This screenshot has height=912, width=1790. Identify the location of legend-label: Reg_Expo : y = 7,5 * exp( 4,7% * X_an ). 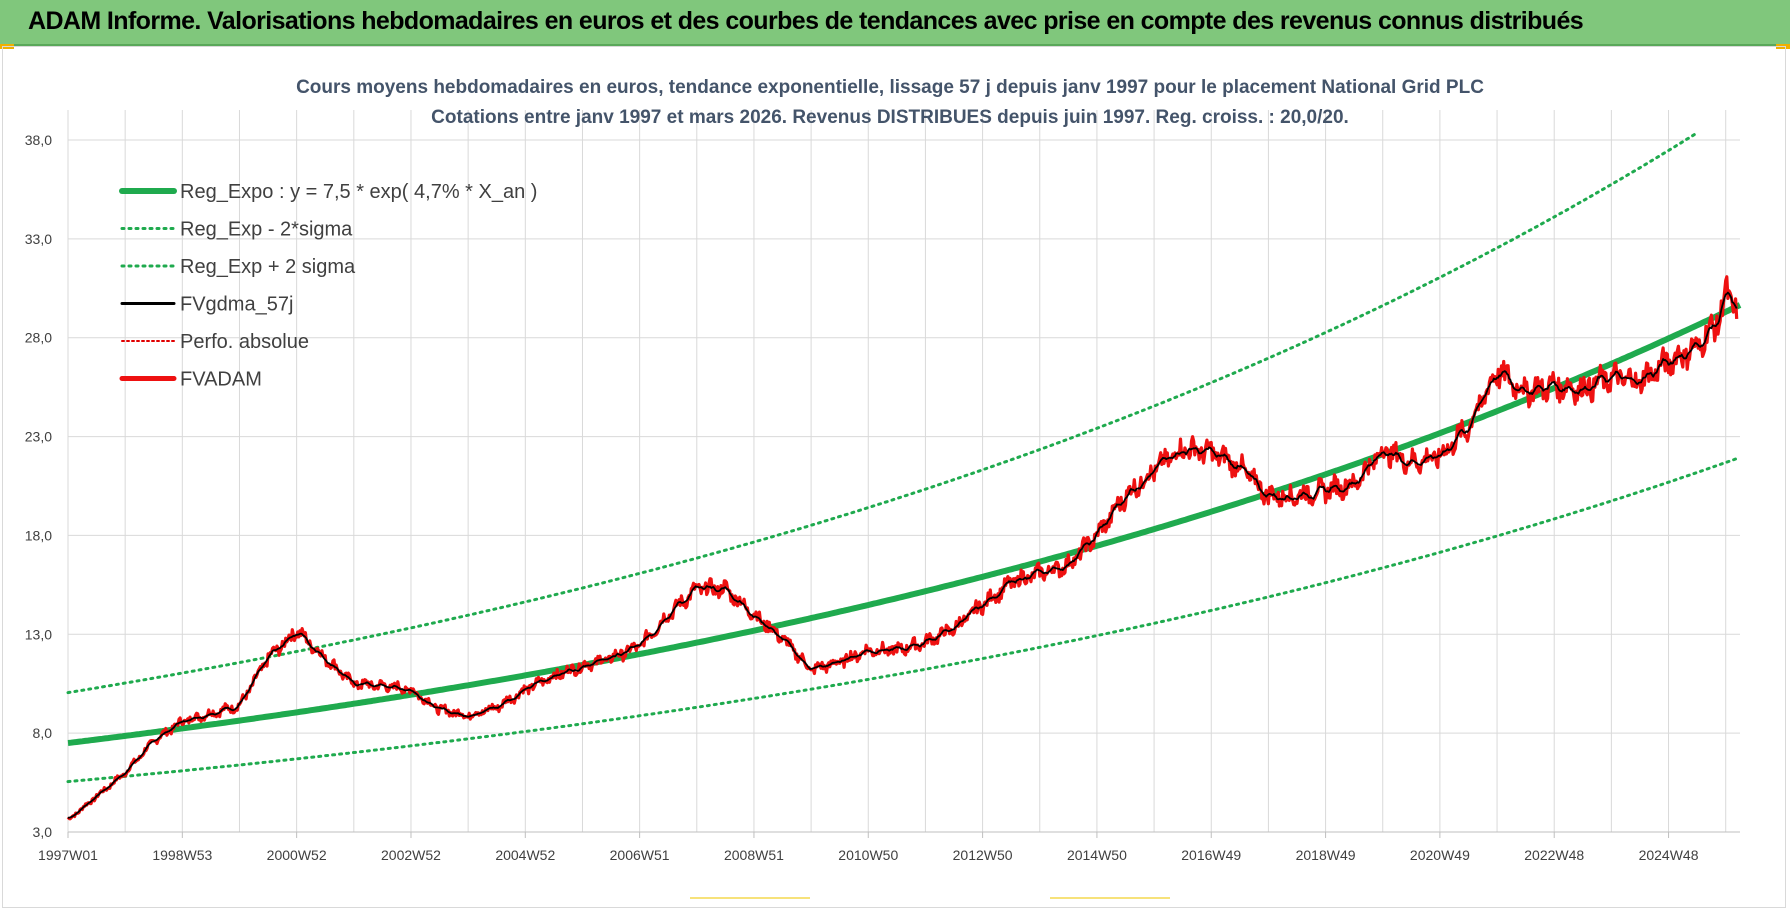
(358, 192).